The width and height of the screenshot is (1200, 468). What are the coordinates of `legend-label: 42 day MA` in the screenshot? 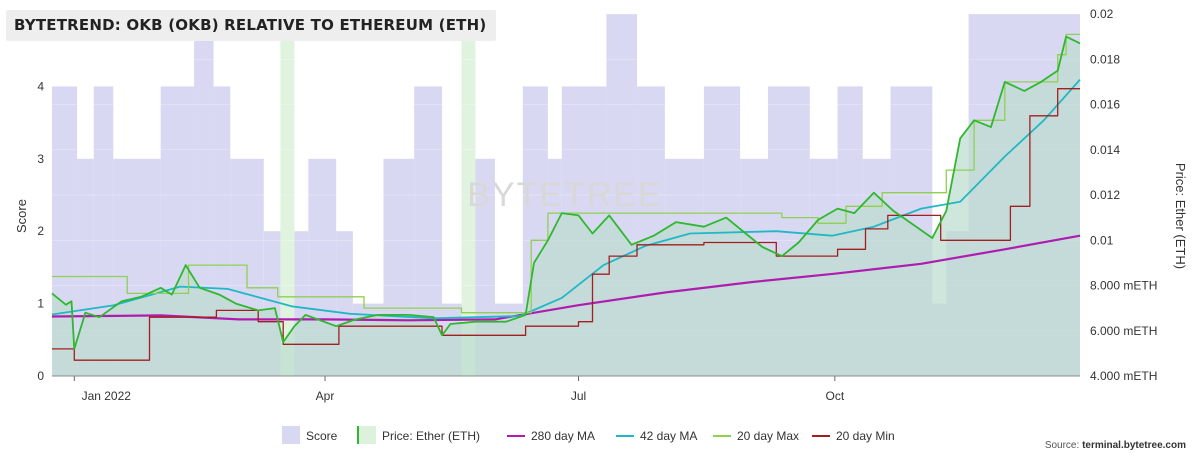 It's located at (668, 436).